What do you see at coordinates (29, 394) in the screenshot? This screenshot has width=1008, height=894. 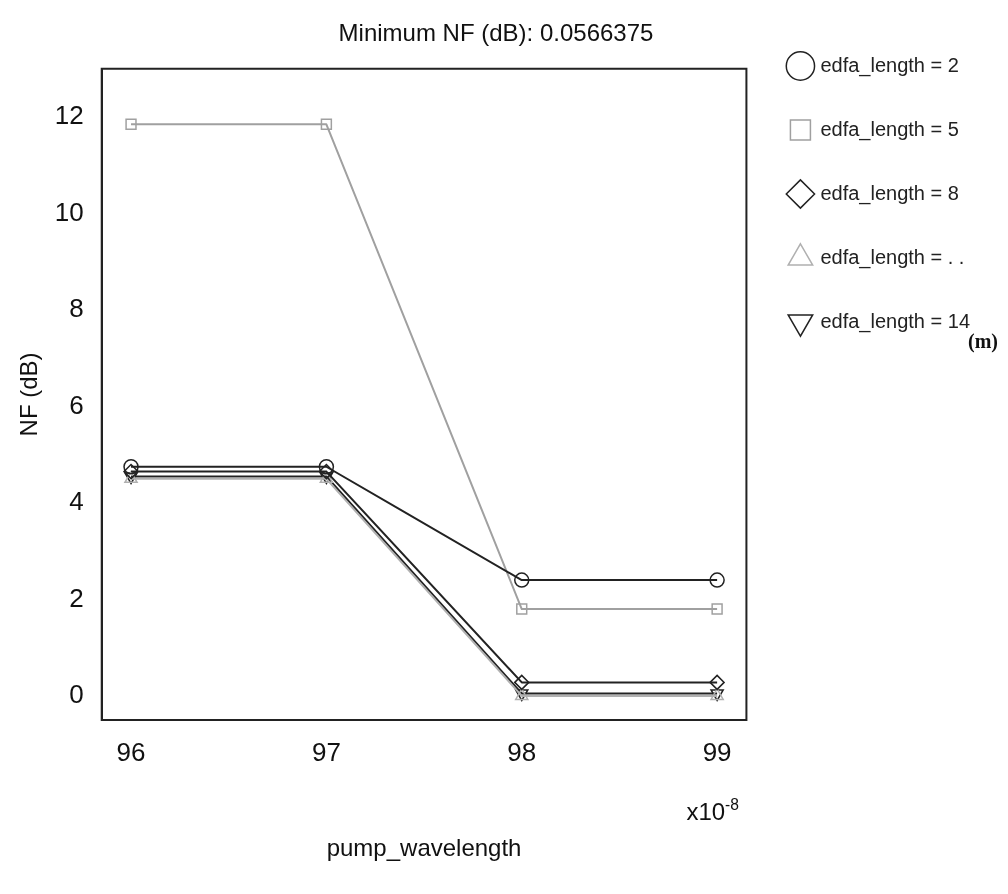 I see `y-axis-title: NF (dB)` at bounding box center [29, 394].